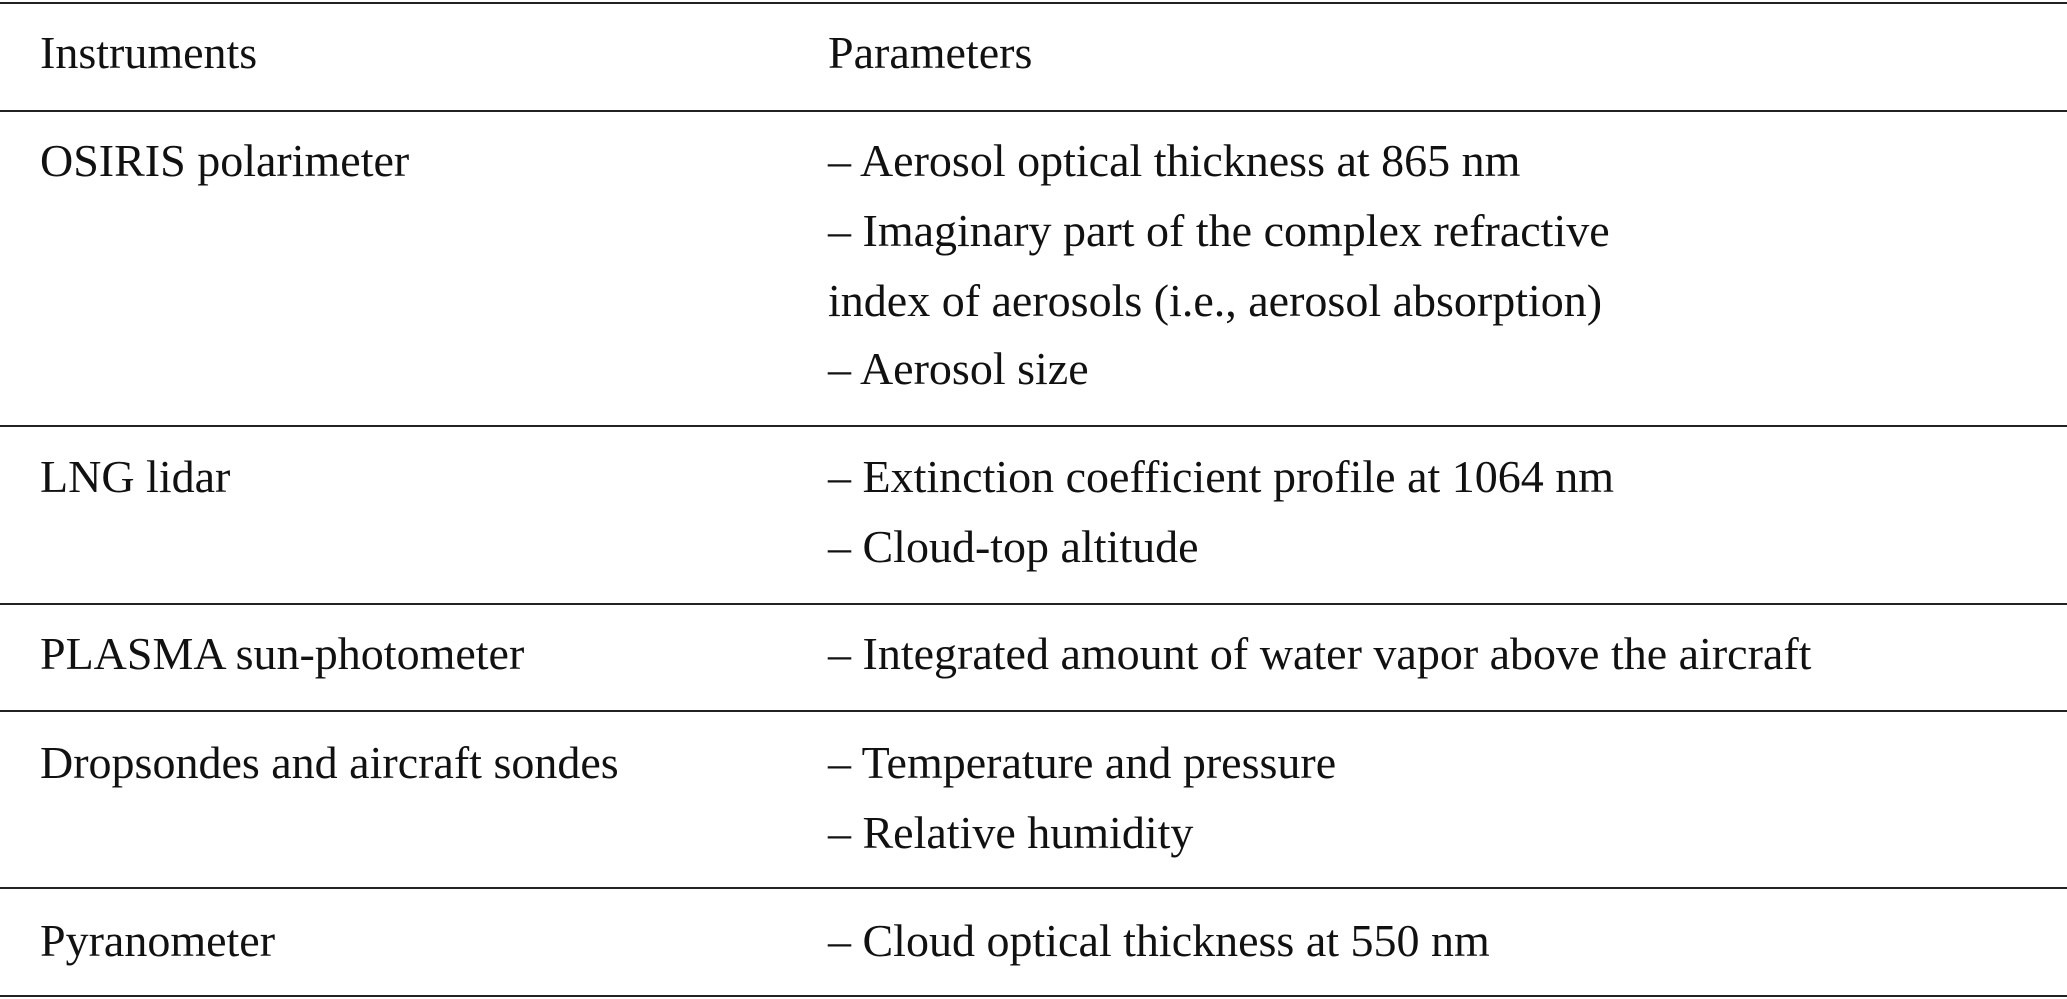 The image size is (2067, 999). I want to click on parameter-line: – Cloud-top altitude, so click(1013, 546).